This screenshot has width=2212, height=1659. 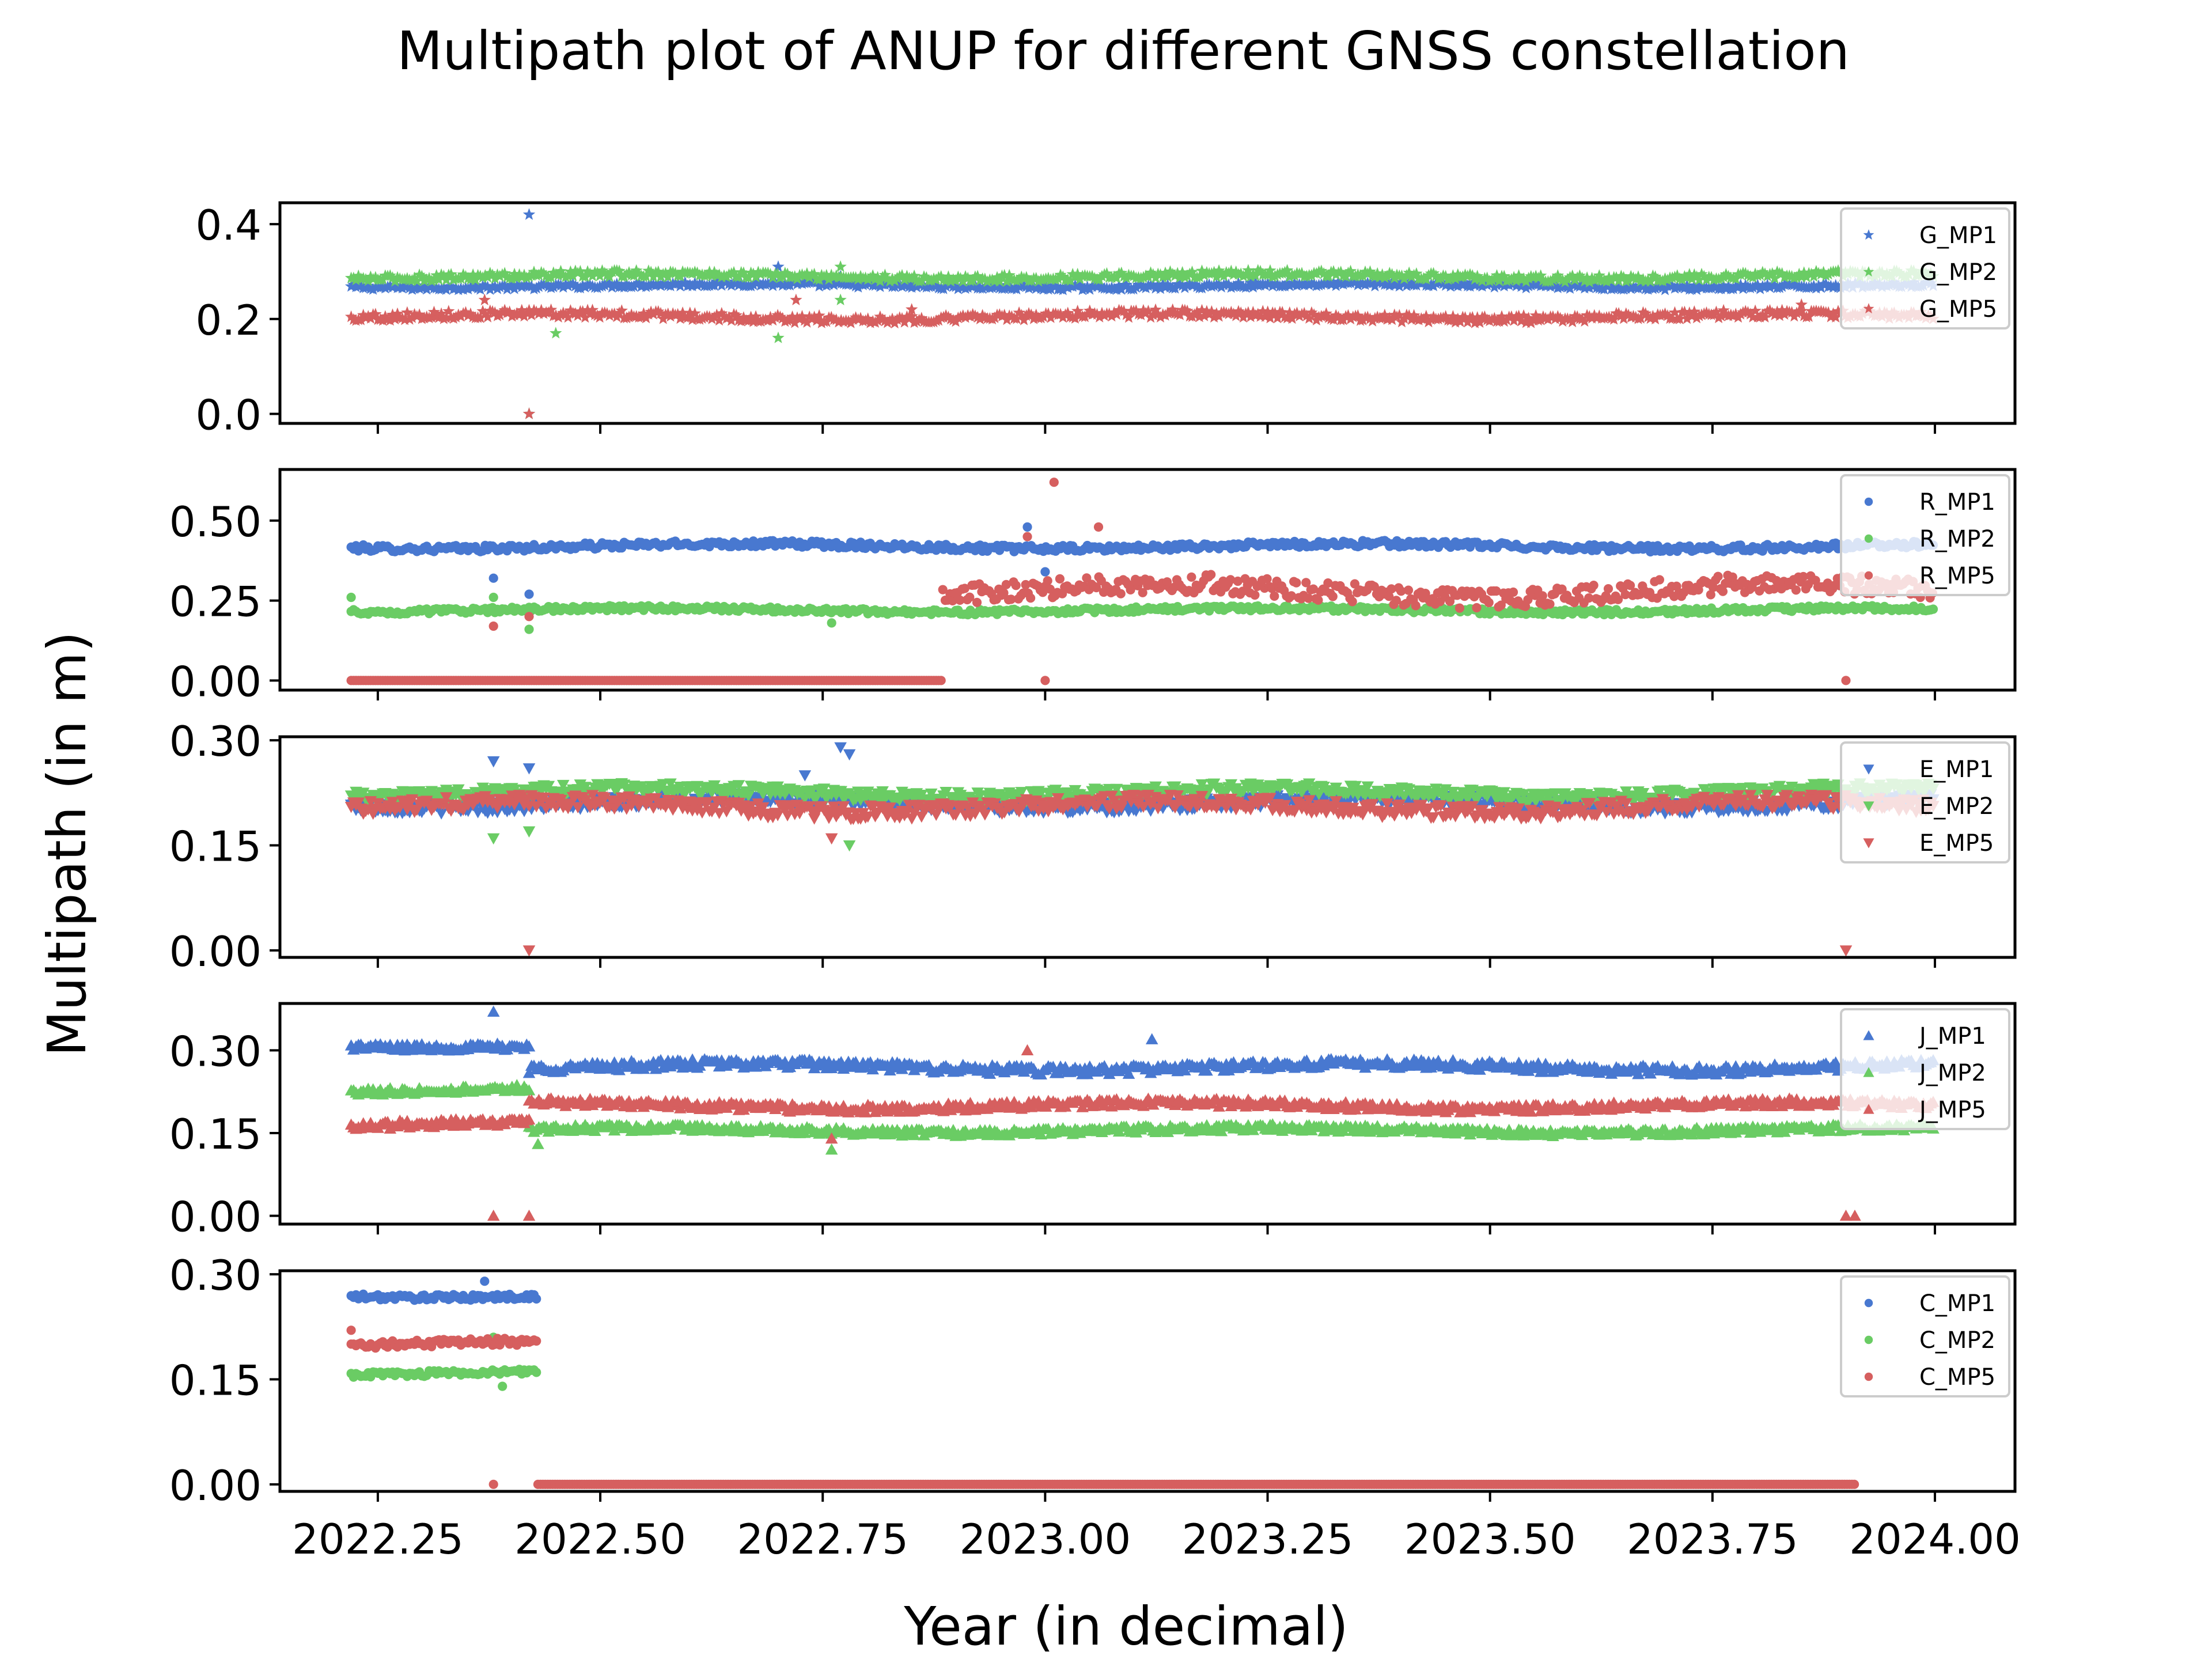 What do you see at coordinates (1142, 849) in the screenshot?
I see `scatter-points` at bounding box center [1142, 849].